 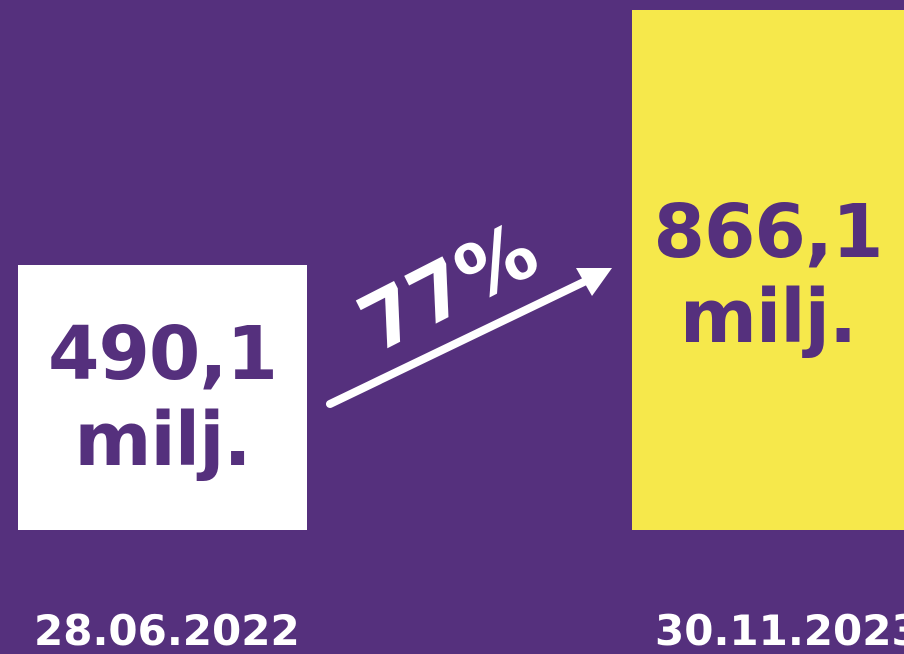 I want to click on growth-percentage-label: 77%, so click(x=448, y=288).